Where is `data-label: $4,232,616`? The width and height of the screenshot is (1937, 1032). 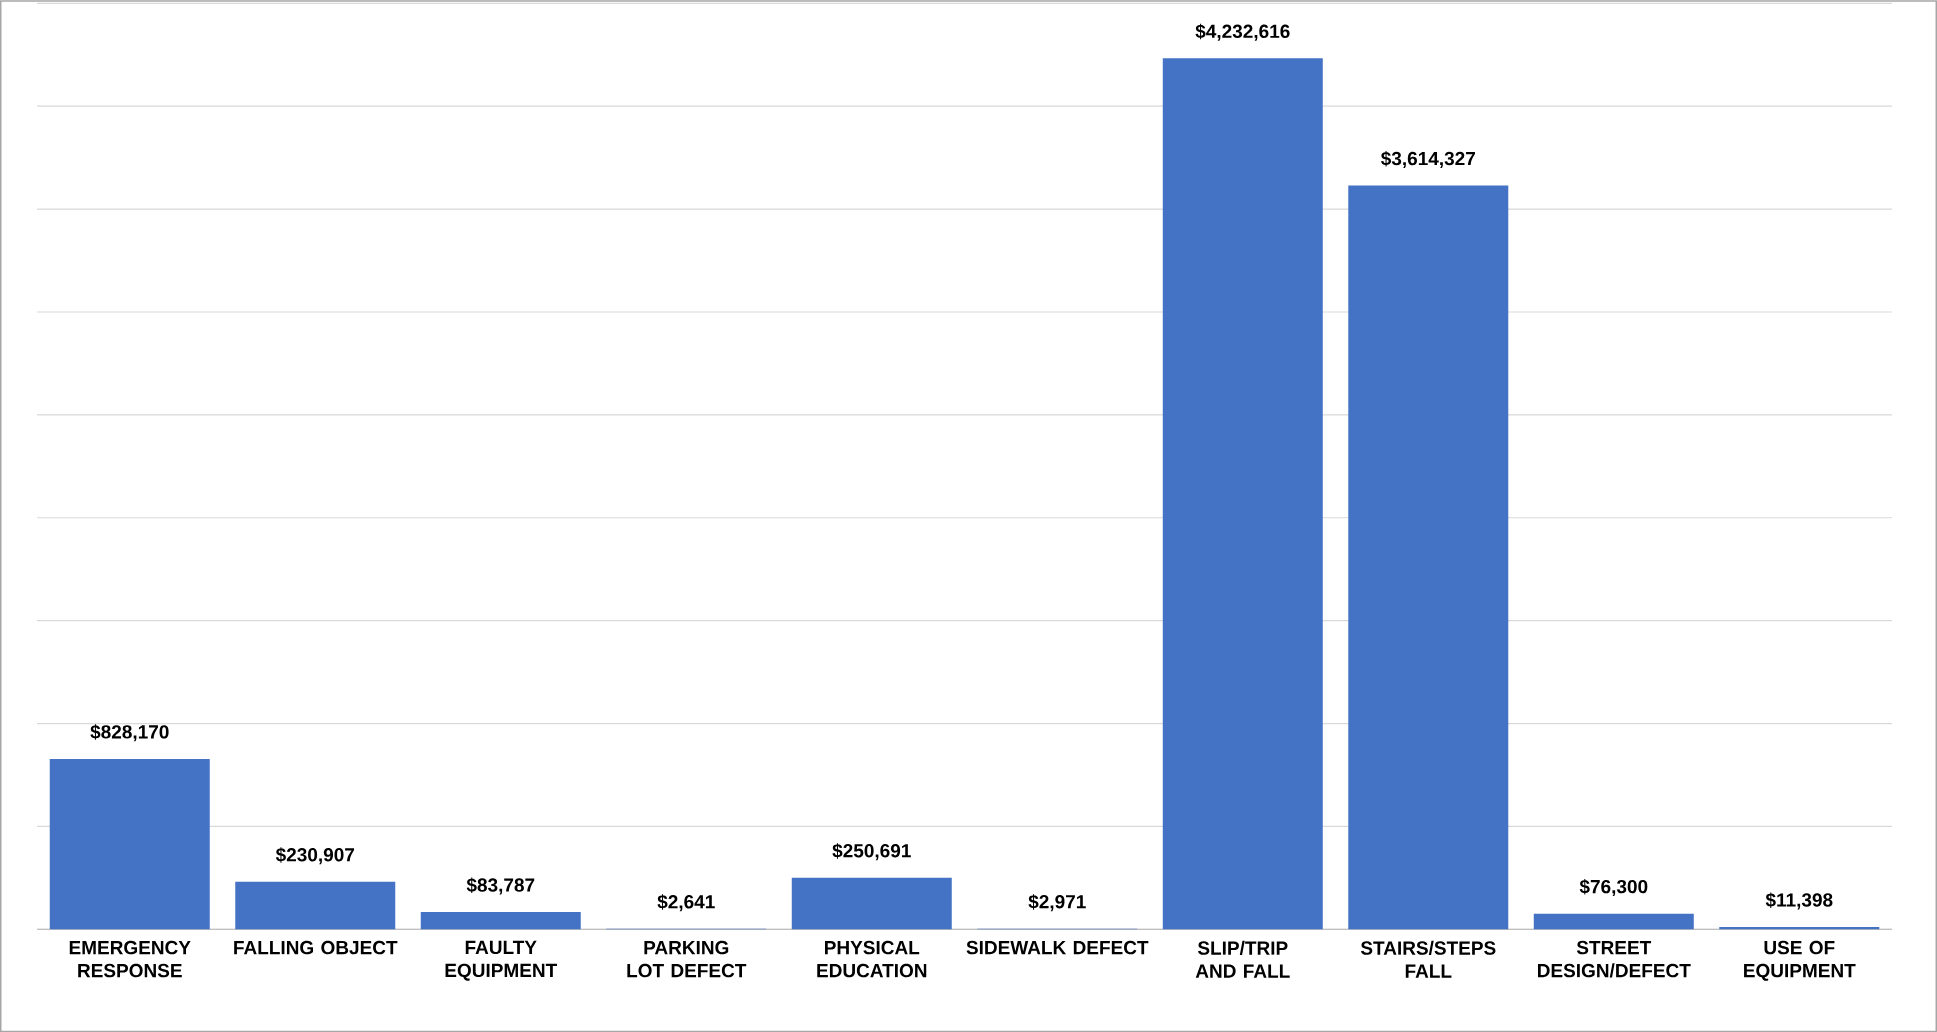 data-label: $4,232,616 is located at coordinates (1242, 32).